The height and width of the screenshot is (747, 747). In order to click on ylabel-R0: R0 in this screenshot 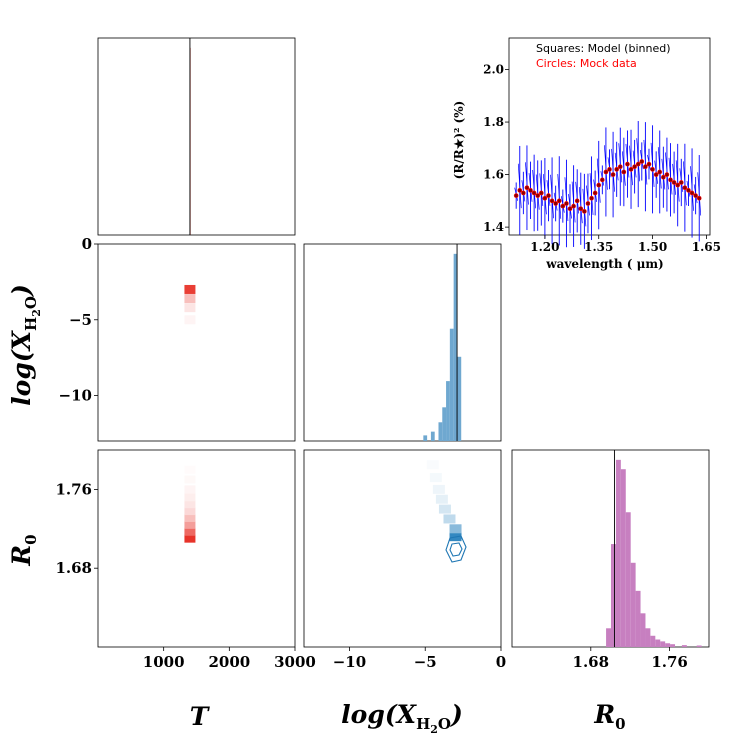, I will do `click(23, 550)`.